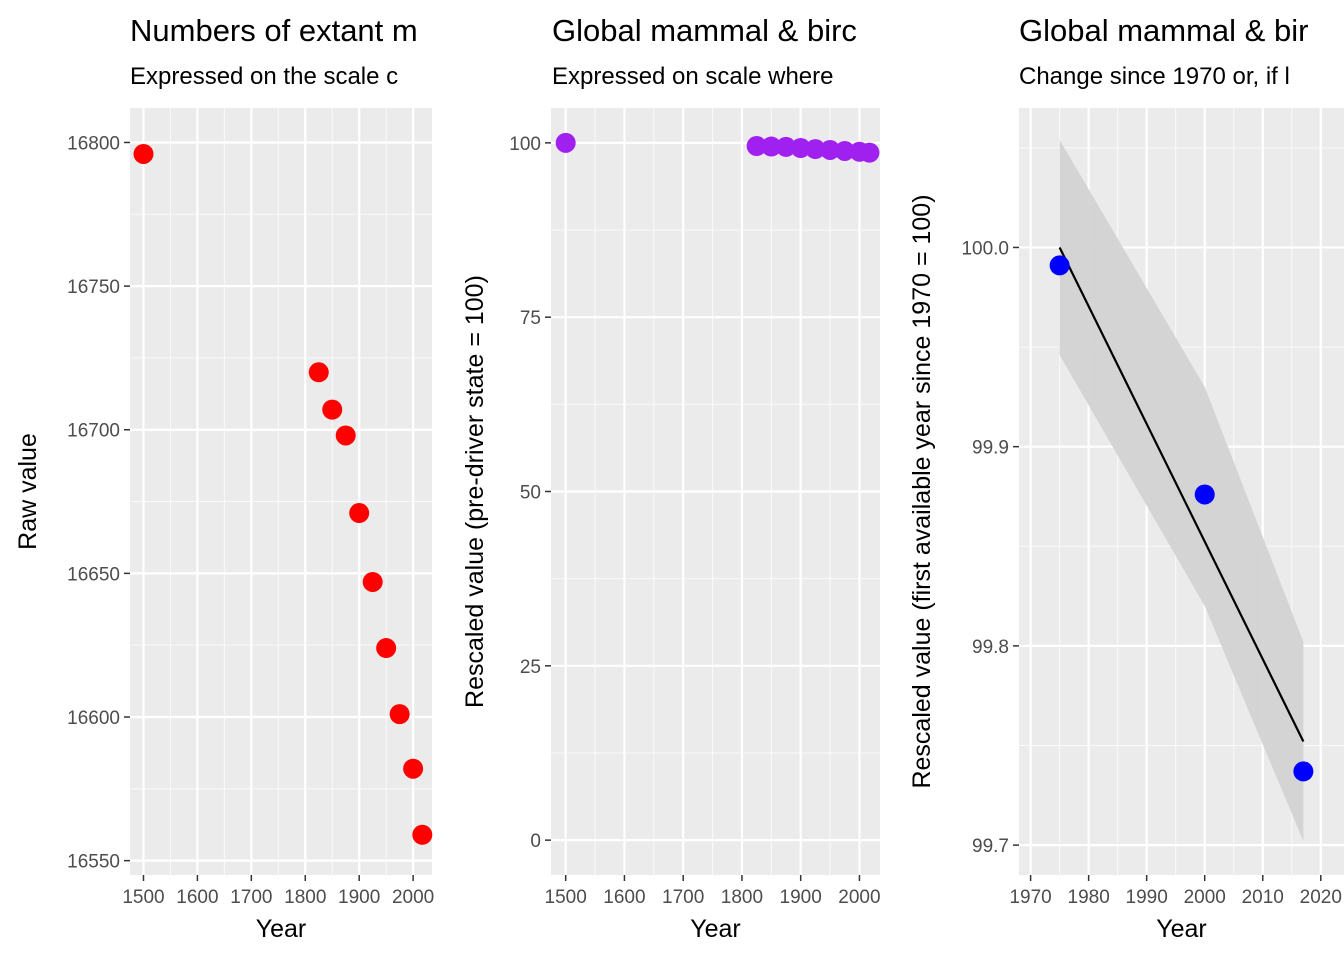  What do you see at coordinates (93, 431) in the screenshot?
I see `y-tick-label: 16700` at bounding box center [93, 431].